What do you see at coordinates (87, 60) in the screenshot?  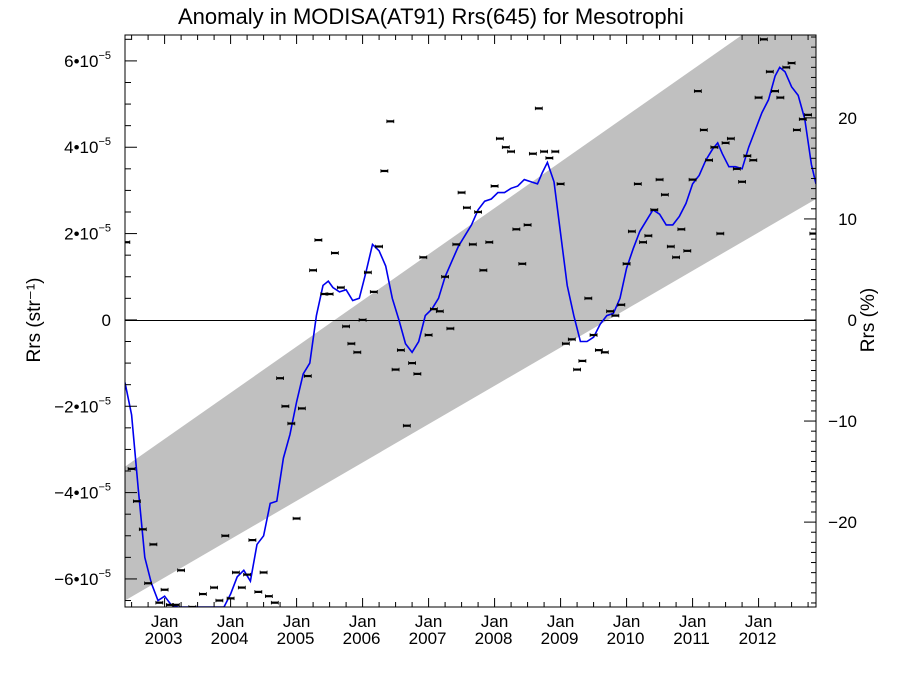 I see `y-tick-label: 6•10−5` at bounding box center [87, 60].